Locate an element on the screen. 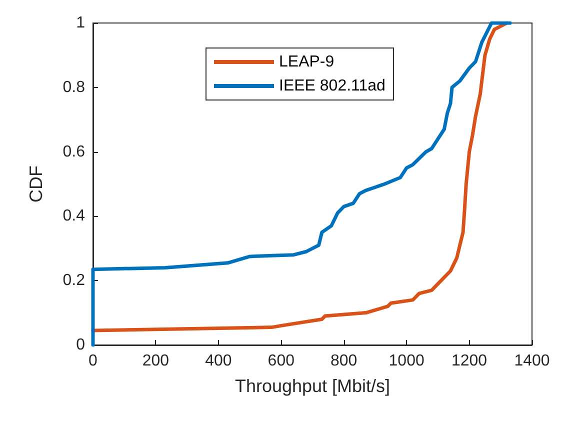 The width and height of the screenshot is (564, 423). x-tick-label: 200 is located at coordinates (156, 361).